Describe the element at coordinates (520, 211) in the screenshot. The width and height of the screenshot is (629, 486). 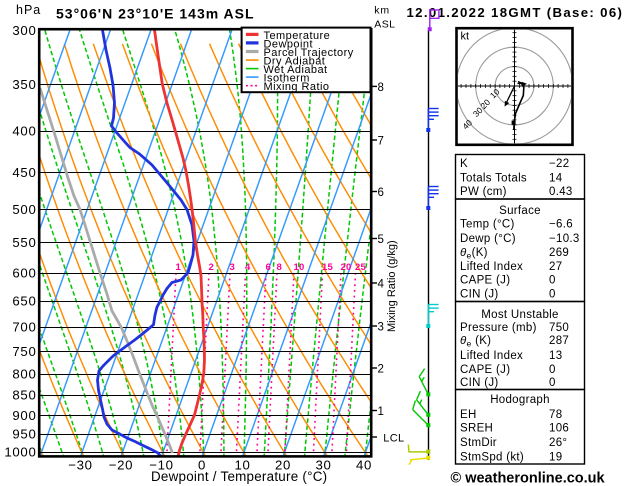
I see `svg-text: Surface` at that location.